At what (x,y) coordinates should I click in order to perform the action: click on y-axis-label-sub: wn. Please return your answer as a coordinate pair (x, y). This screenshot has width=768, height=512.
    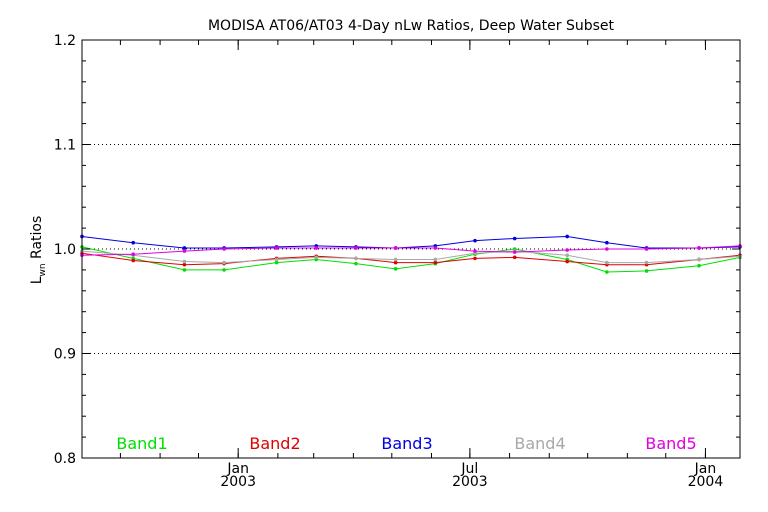
    Looking at the image, I should click on (43, 269).